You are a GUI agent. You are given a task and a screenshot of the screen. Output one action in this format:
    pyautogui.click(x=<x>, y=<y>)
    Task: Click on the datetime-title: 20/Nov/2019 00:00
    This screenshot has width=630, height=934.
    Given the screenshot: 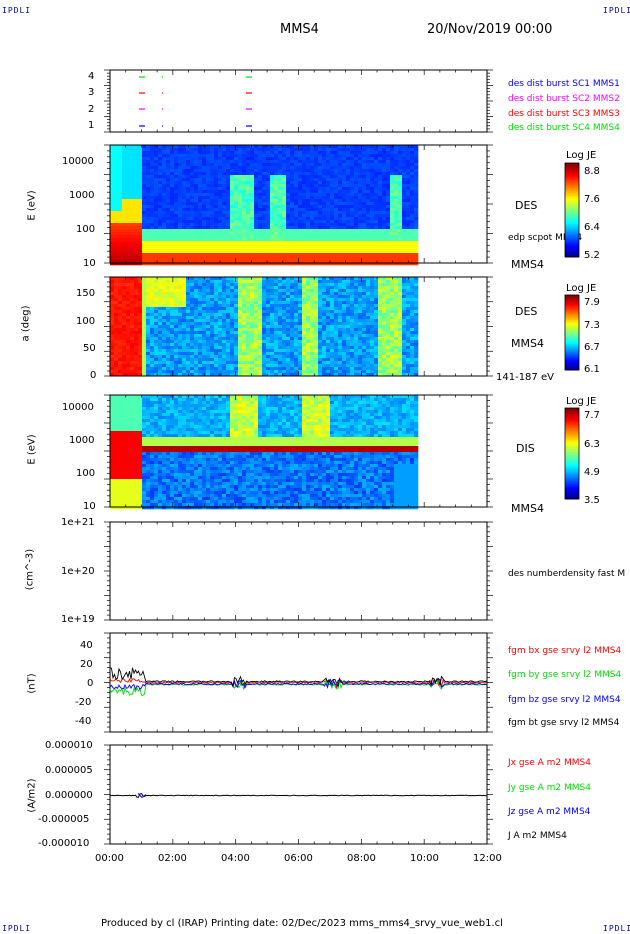 What is the action you would take?
    pyautogui.click(x=490, y=29)
    